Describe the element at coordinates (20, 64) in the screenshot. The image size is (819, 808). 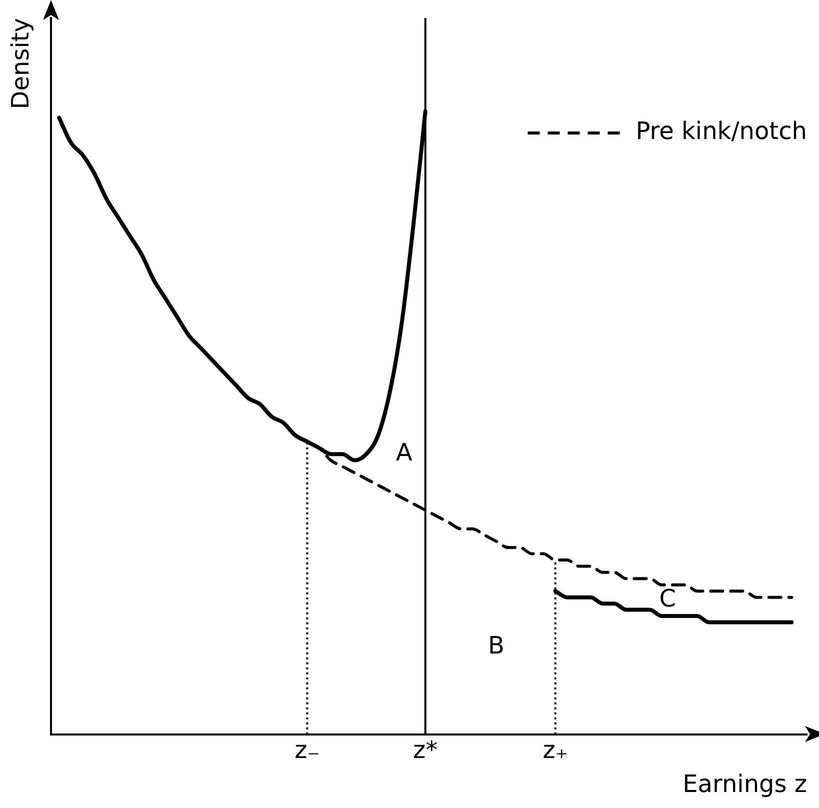
I see `y-axis-title: Density` at that location.